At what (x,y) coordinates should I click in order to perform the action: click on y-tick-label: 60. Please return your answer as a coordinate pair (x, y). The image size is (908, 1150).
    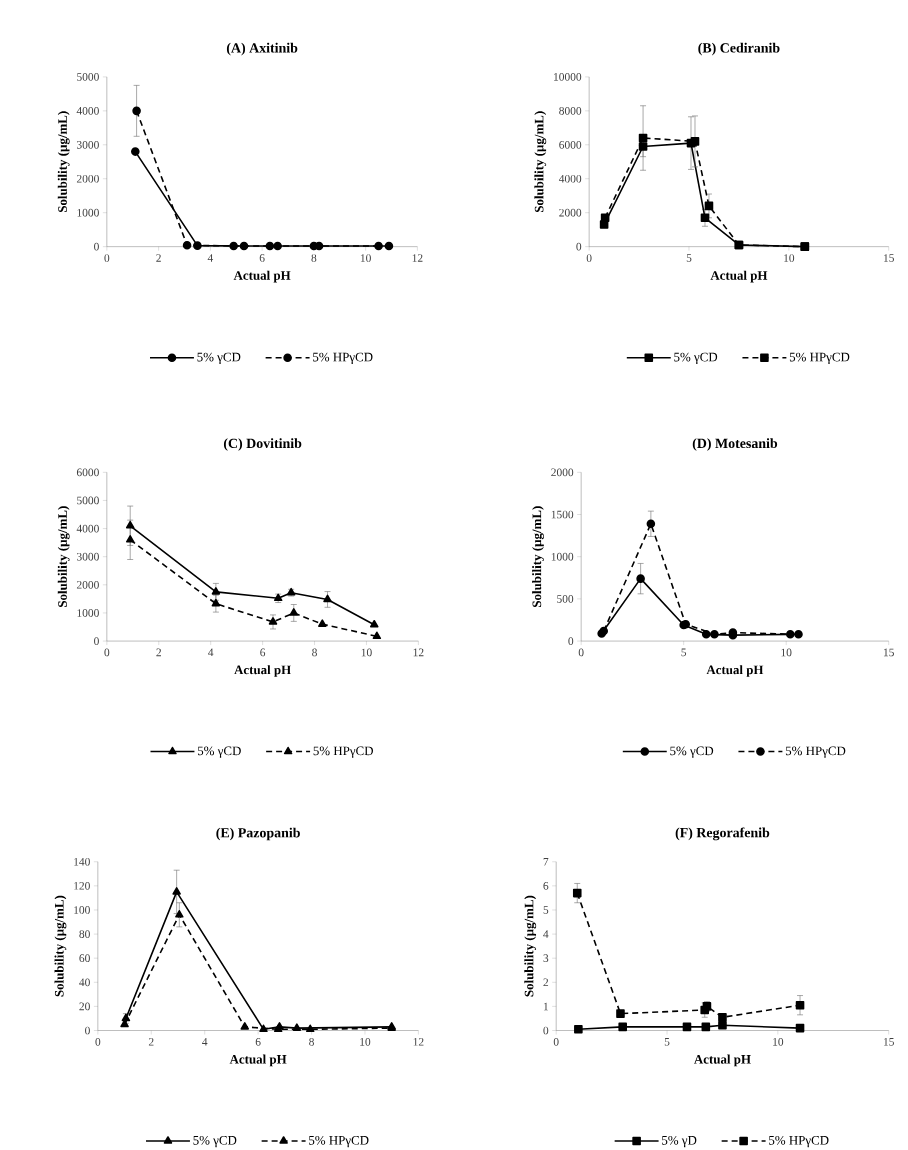
    Looking at the image, I should click on (85, 958).